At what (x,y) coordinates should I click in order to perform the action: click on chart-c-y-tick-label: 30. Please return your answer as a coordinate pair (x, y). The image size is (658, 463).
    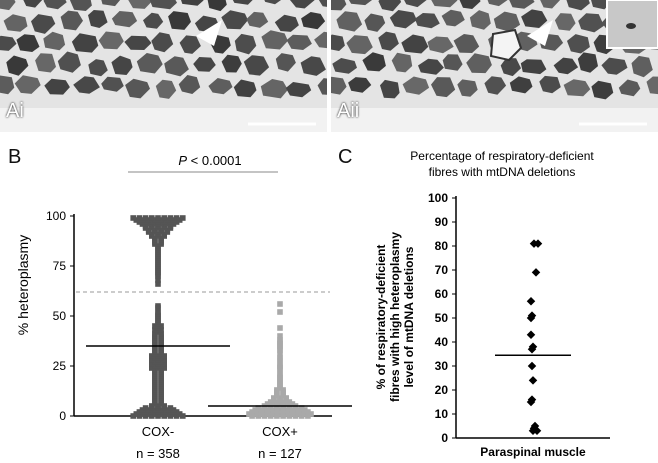
    Looking at the image, I should click on (442, 366).